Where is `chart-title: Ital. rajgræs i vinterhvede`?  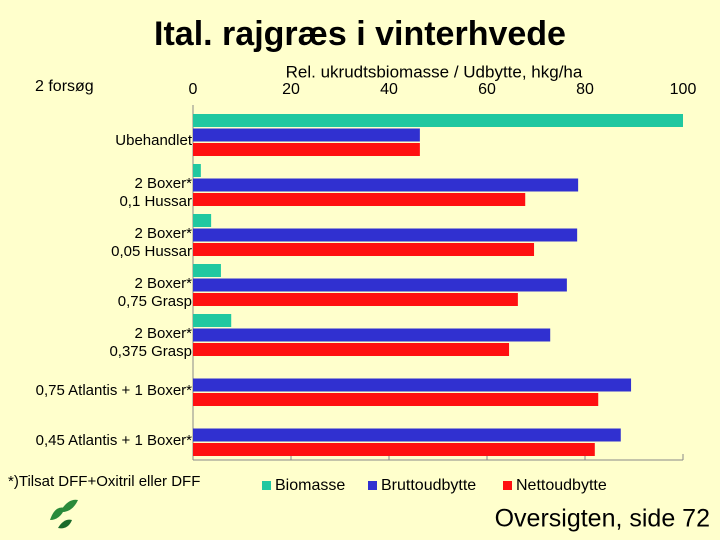 chart-title: Ital. rajgræs i vinterhvede is located at coordinates (360, 34).